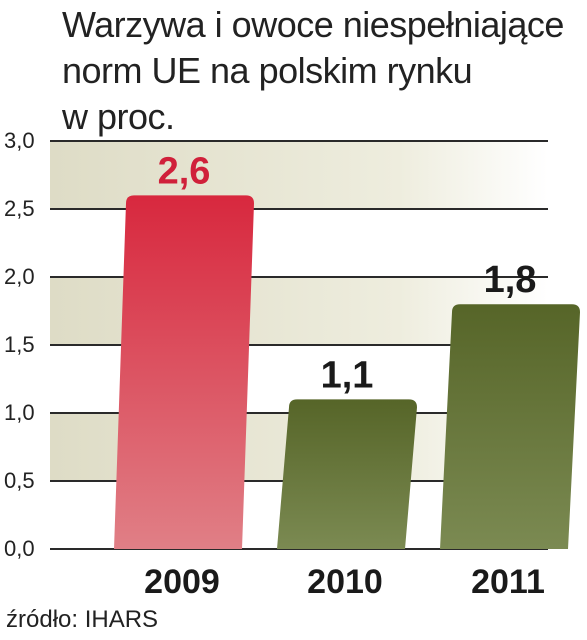 The height and width of the screenshot is (640, 587). What do you see at coordinates (347, 474) in the screenshot?
I see `bar-2010` at bounding box center [347, 474].